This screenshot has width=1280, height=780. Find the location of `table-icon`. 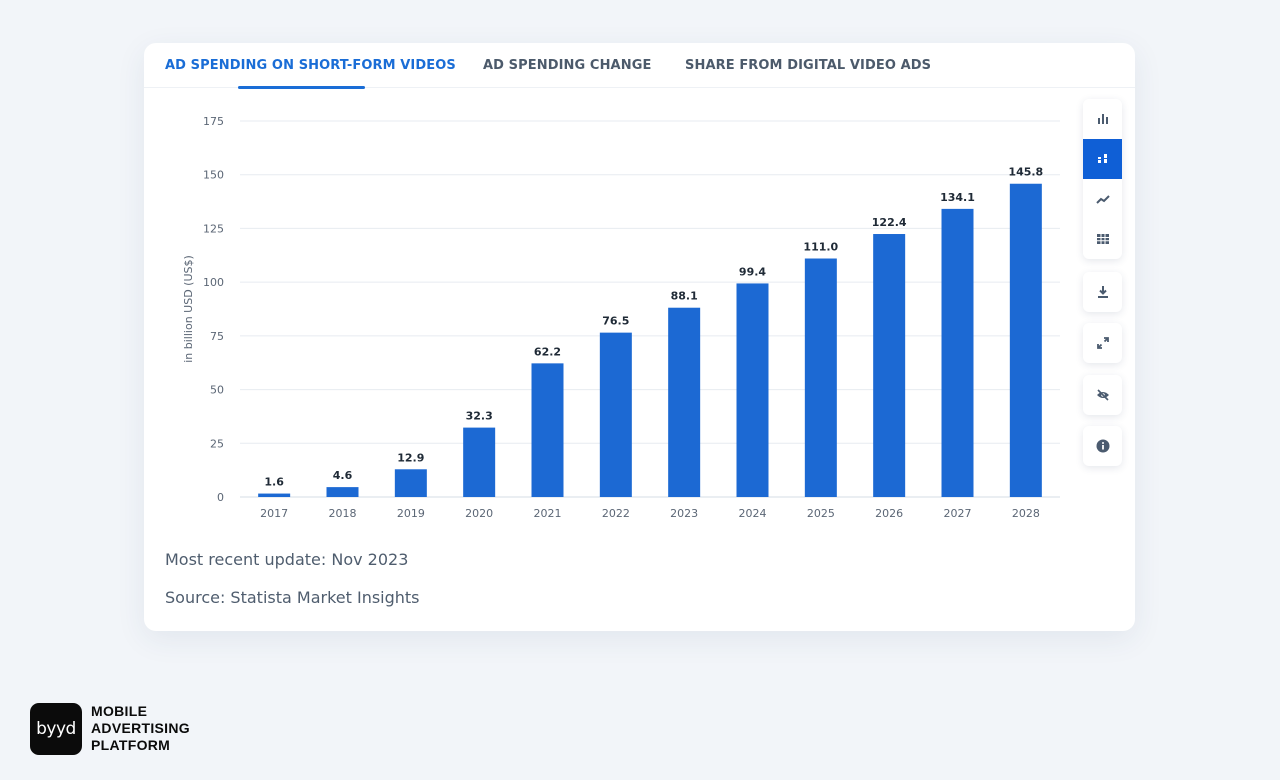

table-icon is located at coordinates (1102, 239).